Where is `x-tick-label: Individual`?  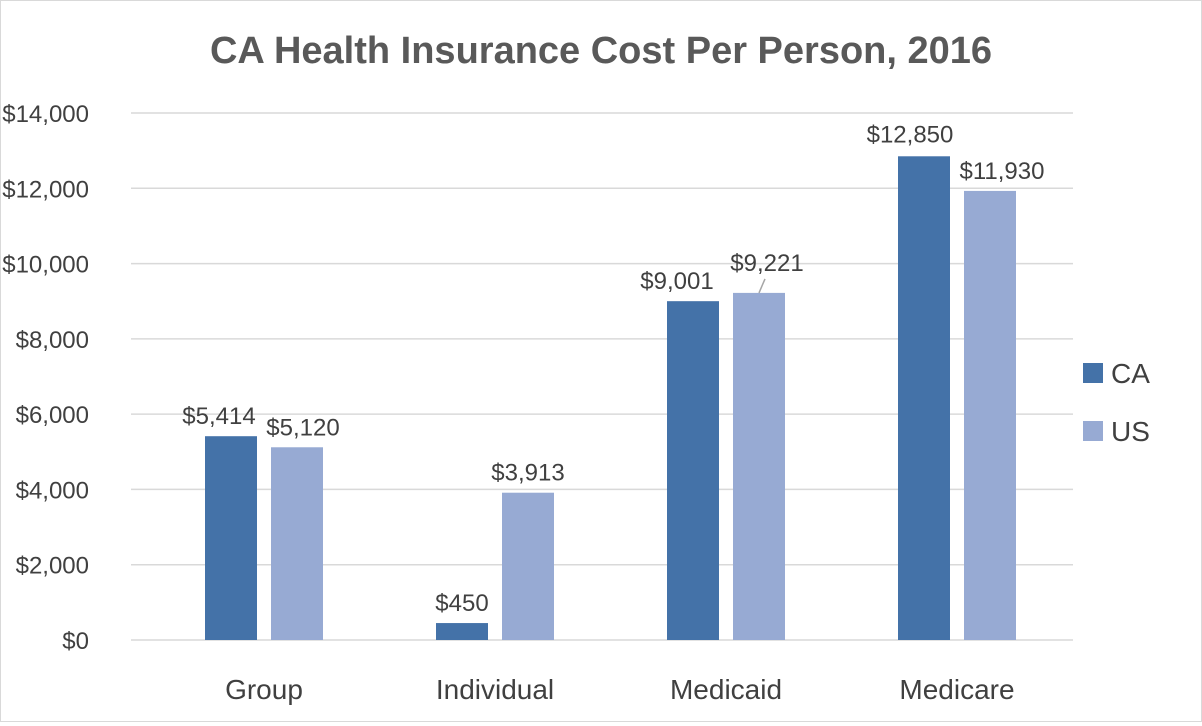 x-tick-label: Individual is located at coordinates (495, 689).